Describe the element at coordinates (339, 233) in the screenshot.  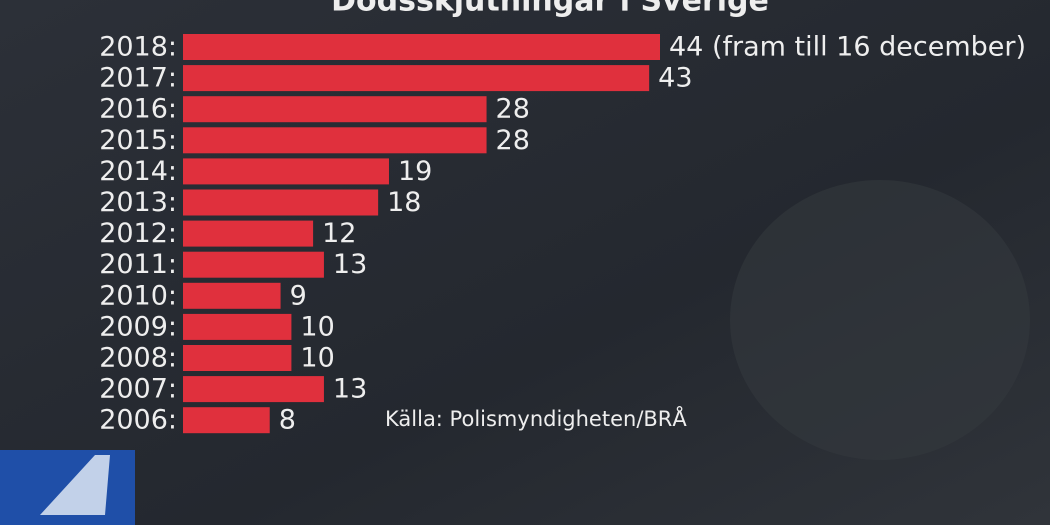
I see `value-label: 12` at that location.